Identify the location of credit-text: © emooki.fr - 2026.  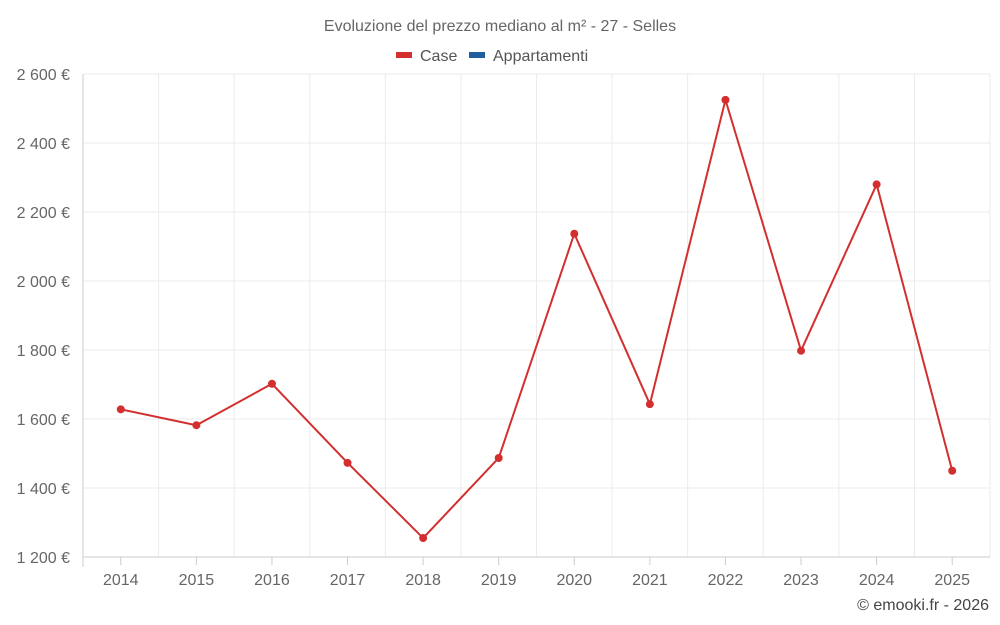
(923, 605).